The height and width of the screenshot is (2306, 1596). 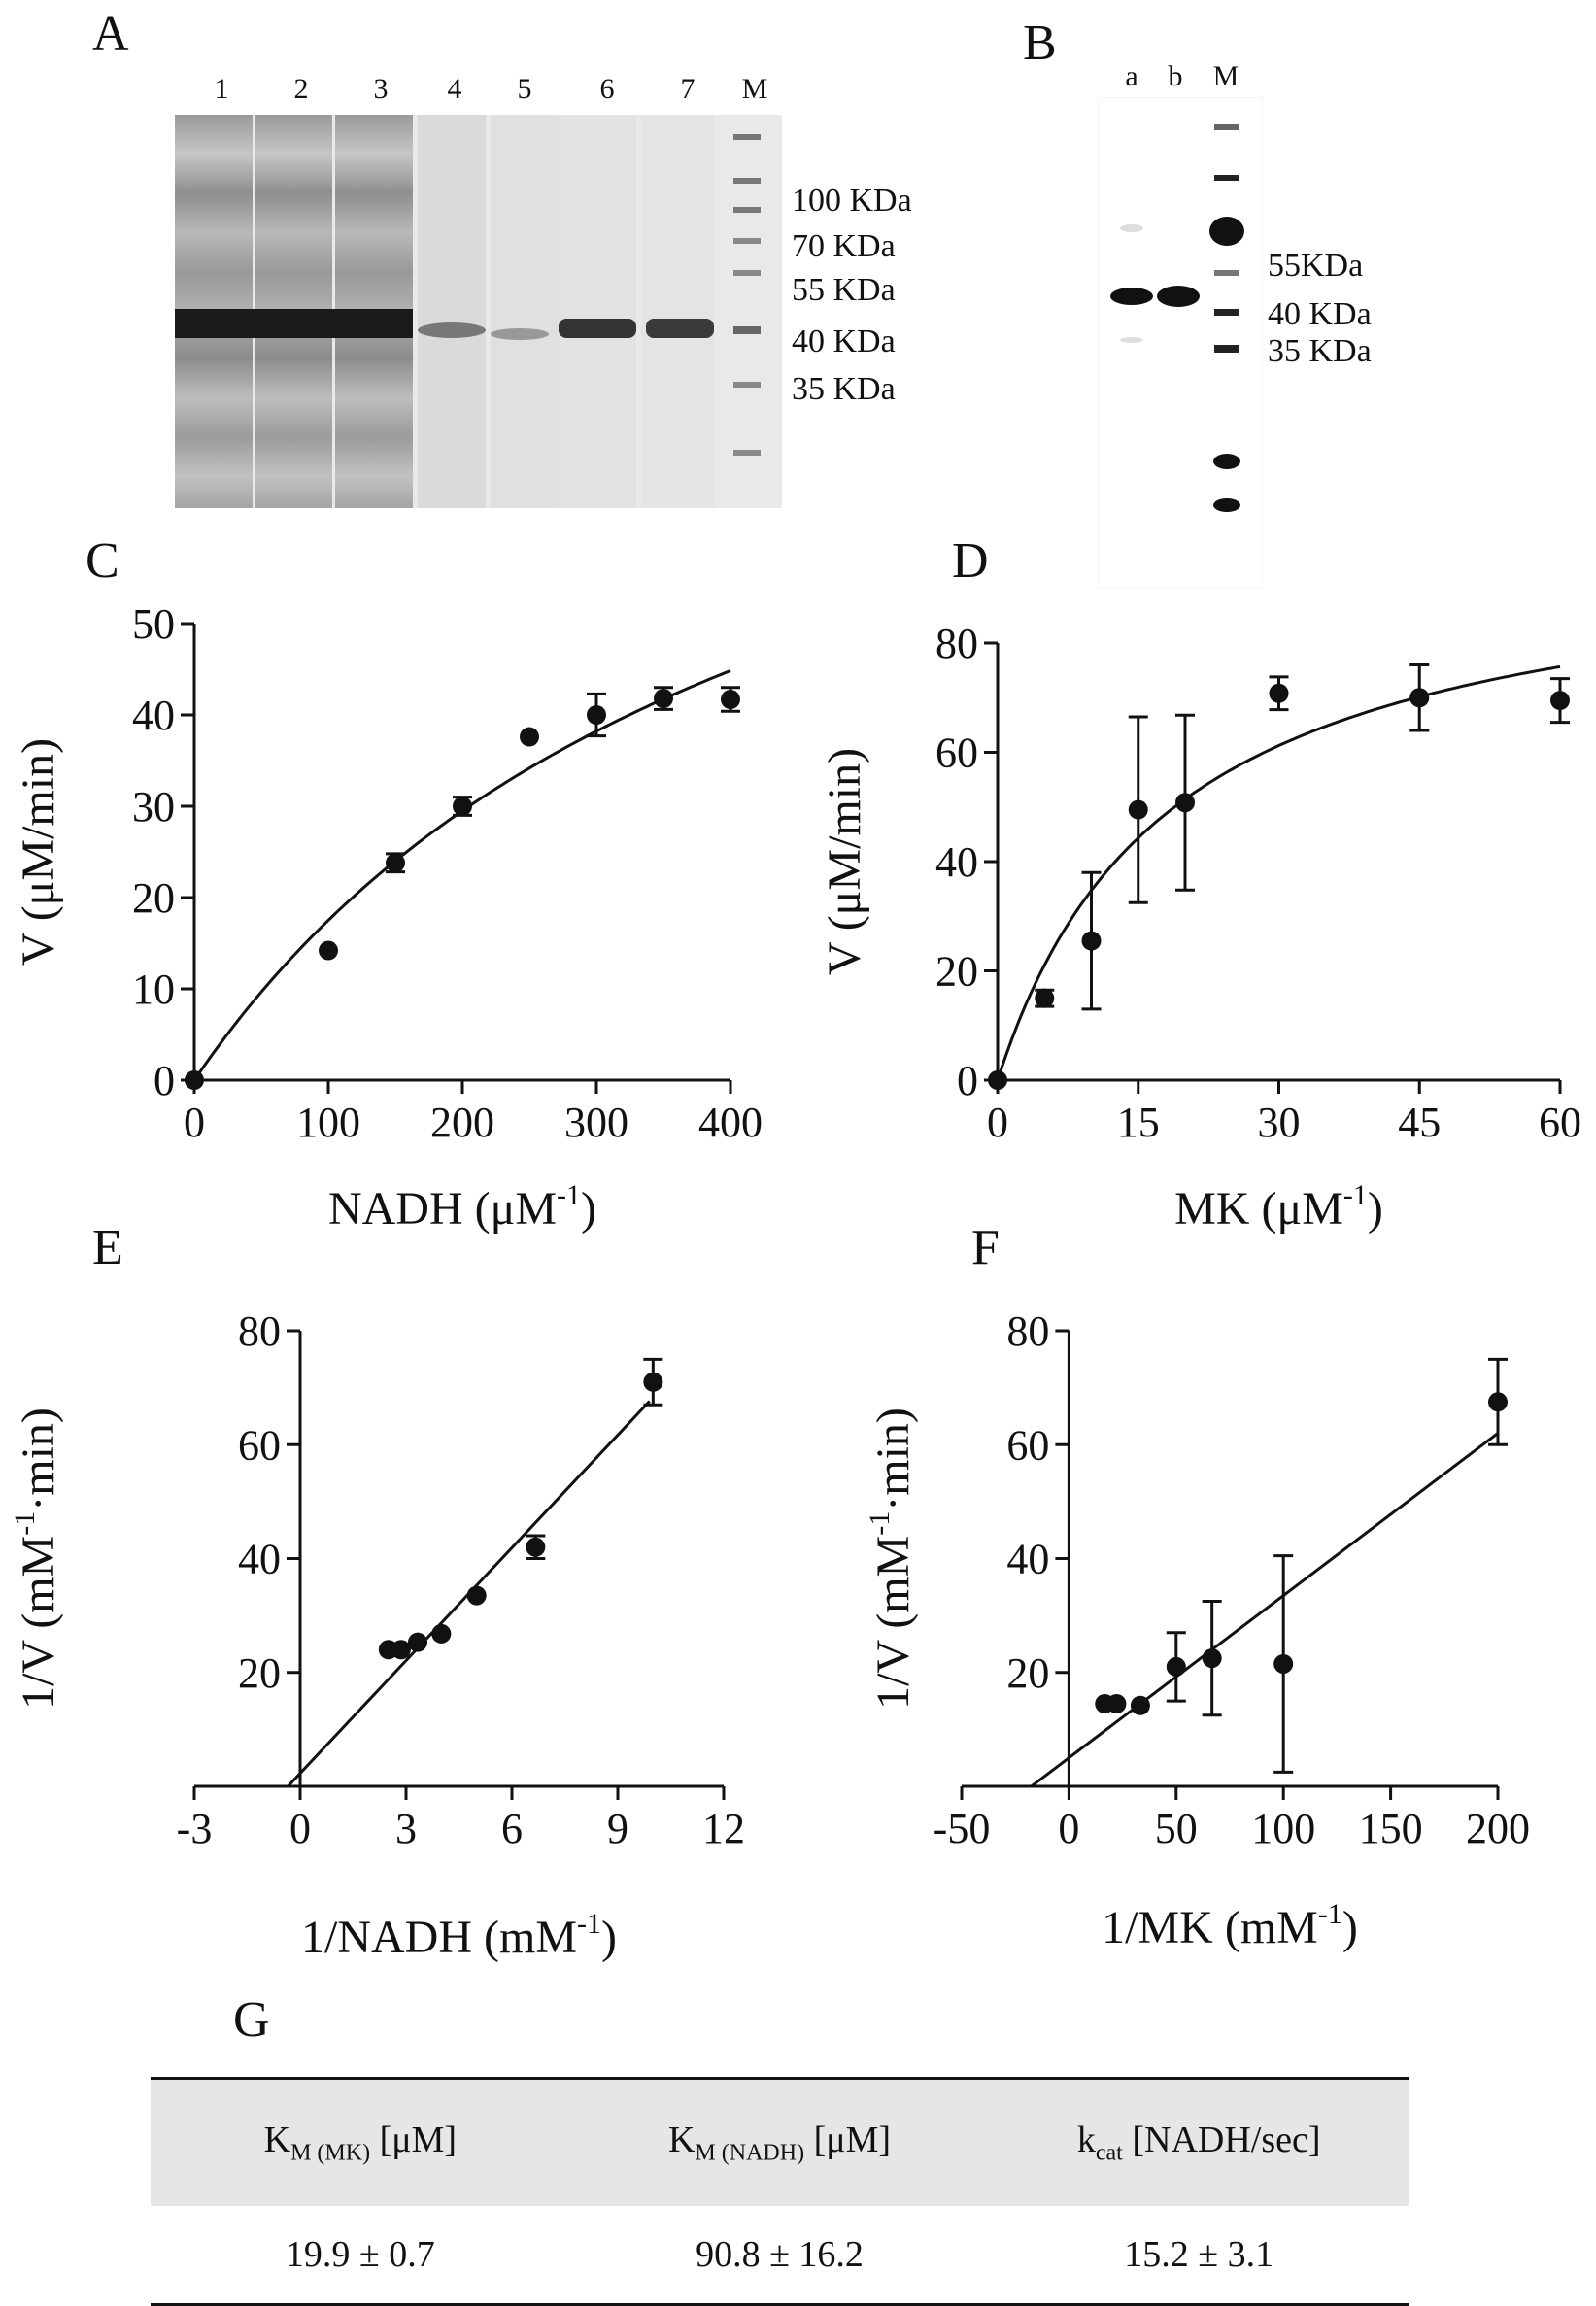 What do you see at coordinates (442, 1209) in the screenshot?
I see `x-axis-label-text: NADH (μM` at bounding box center [442, 1209].